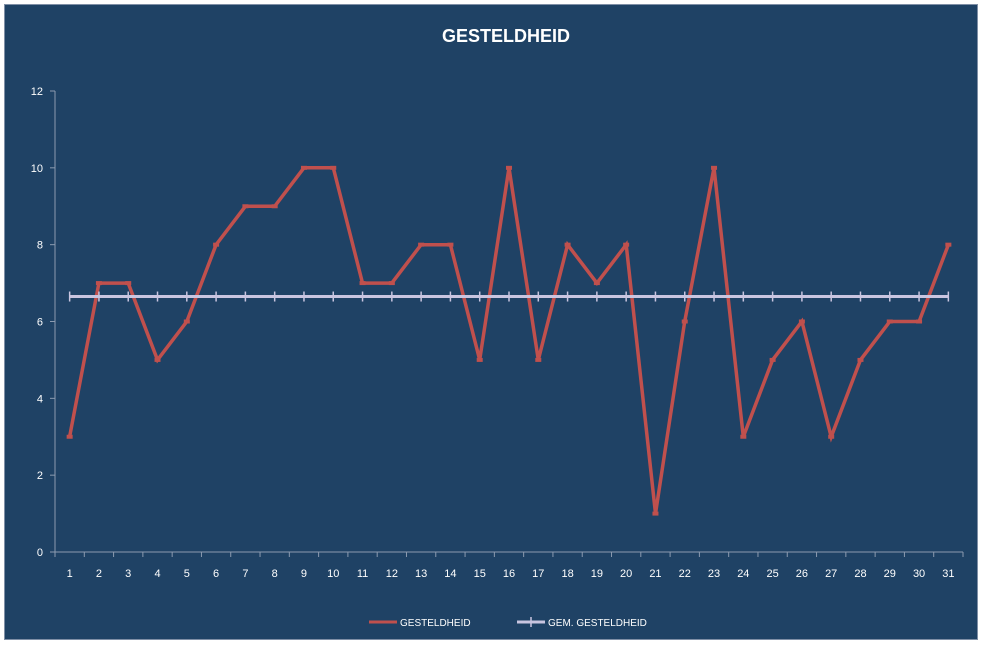  Describe the element at coordinates (40, 399) in the screenshot. I see `y-tick-label: 4` at that location.